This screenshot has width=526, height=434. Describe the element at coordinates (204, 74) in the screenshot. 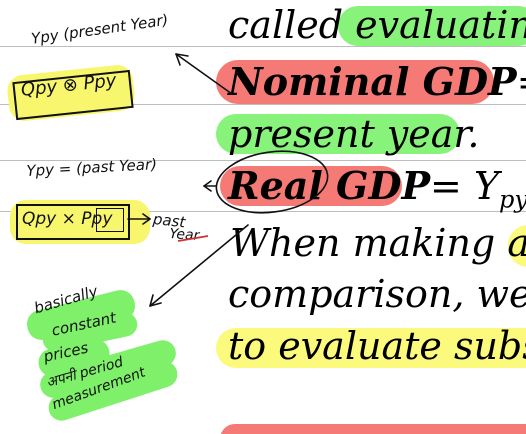

I see `arrow-to-nominal` at that location.